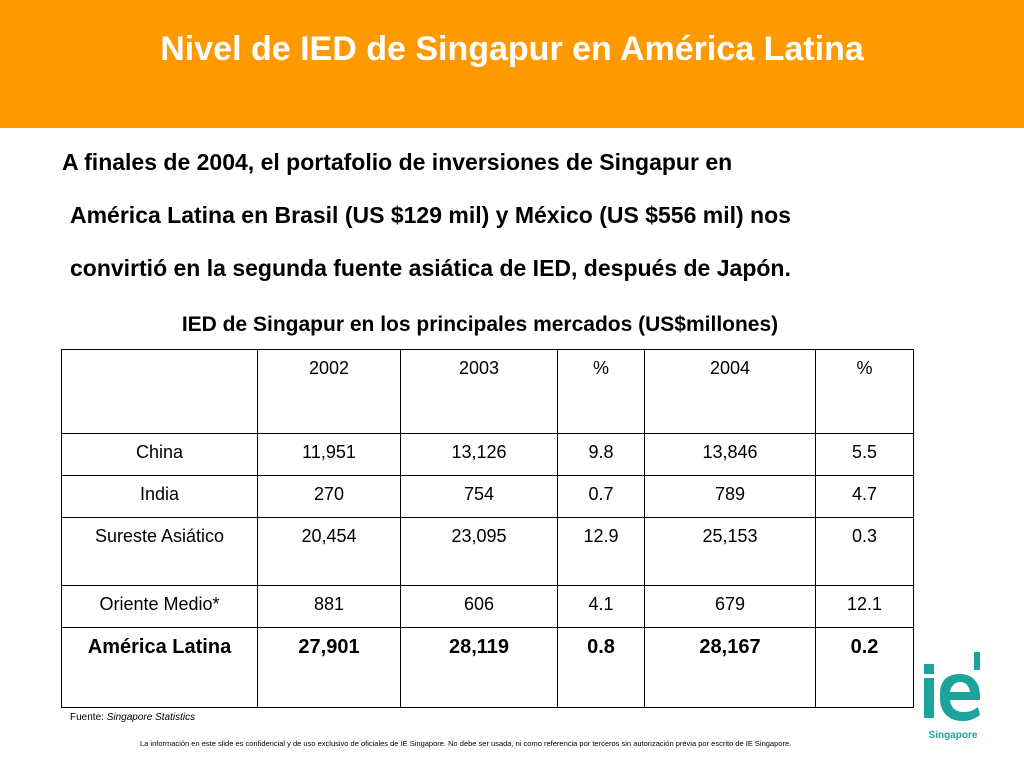 The height and width of the screenshot is (768, 1024). What do you see at coordinates (730, 391) in the screenshot?
I see `header-cell: 2004` at bounding box center [730, 391].